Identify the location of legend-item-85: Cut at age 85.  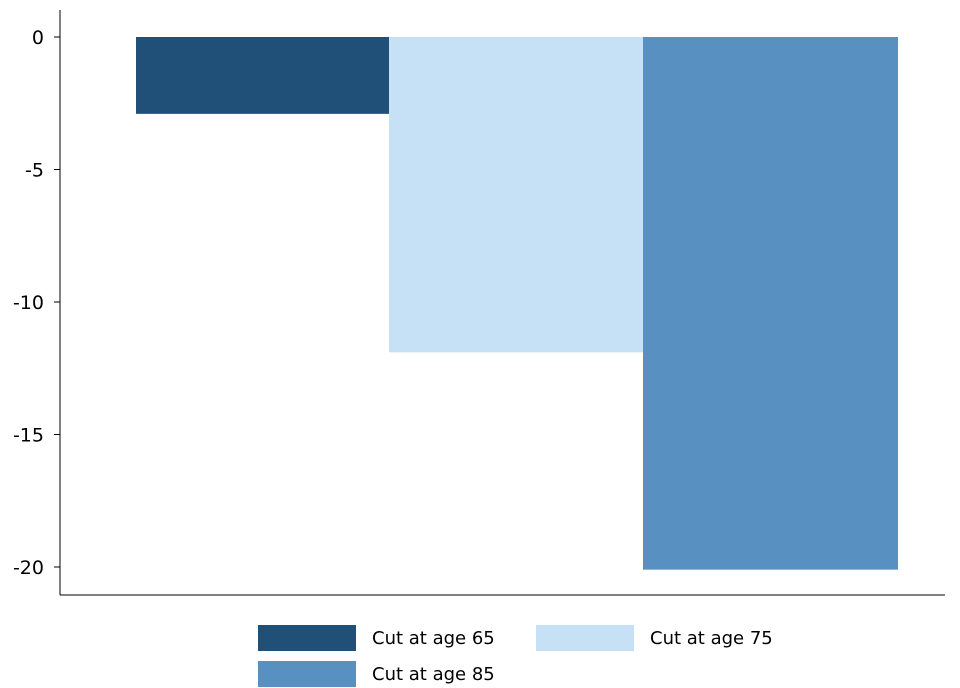
(376, 674).